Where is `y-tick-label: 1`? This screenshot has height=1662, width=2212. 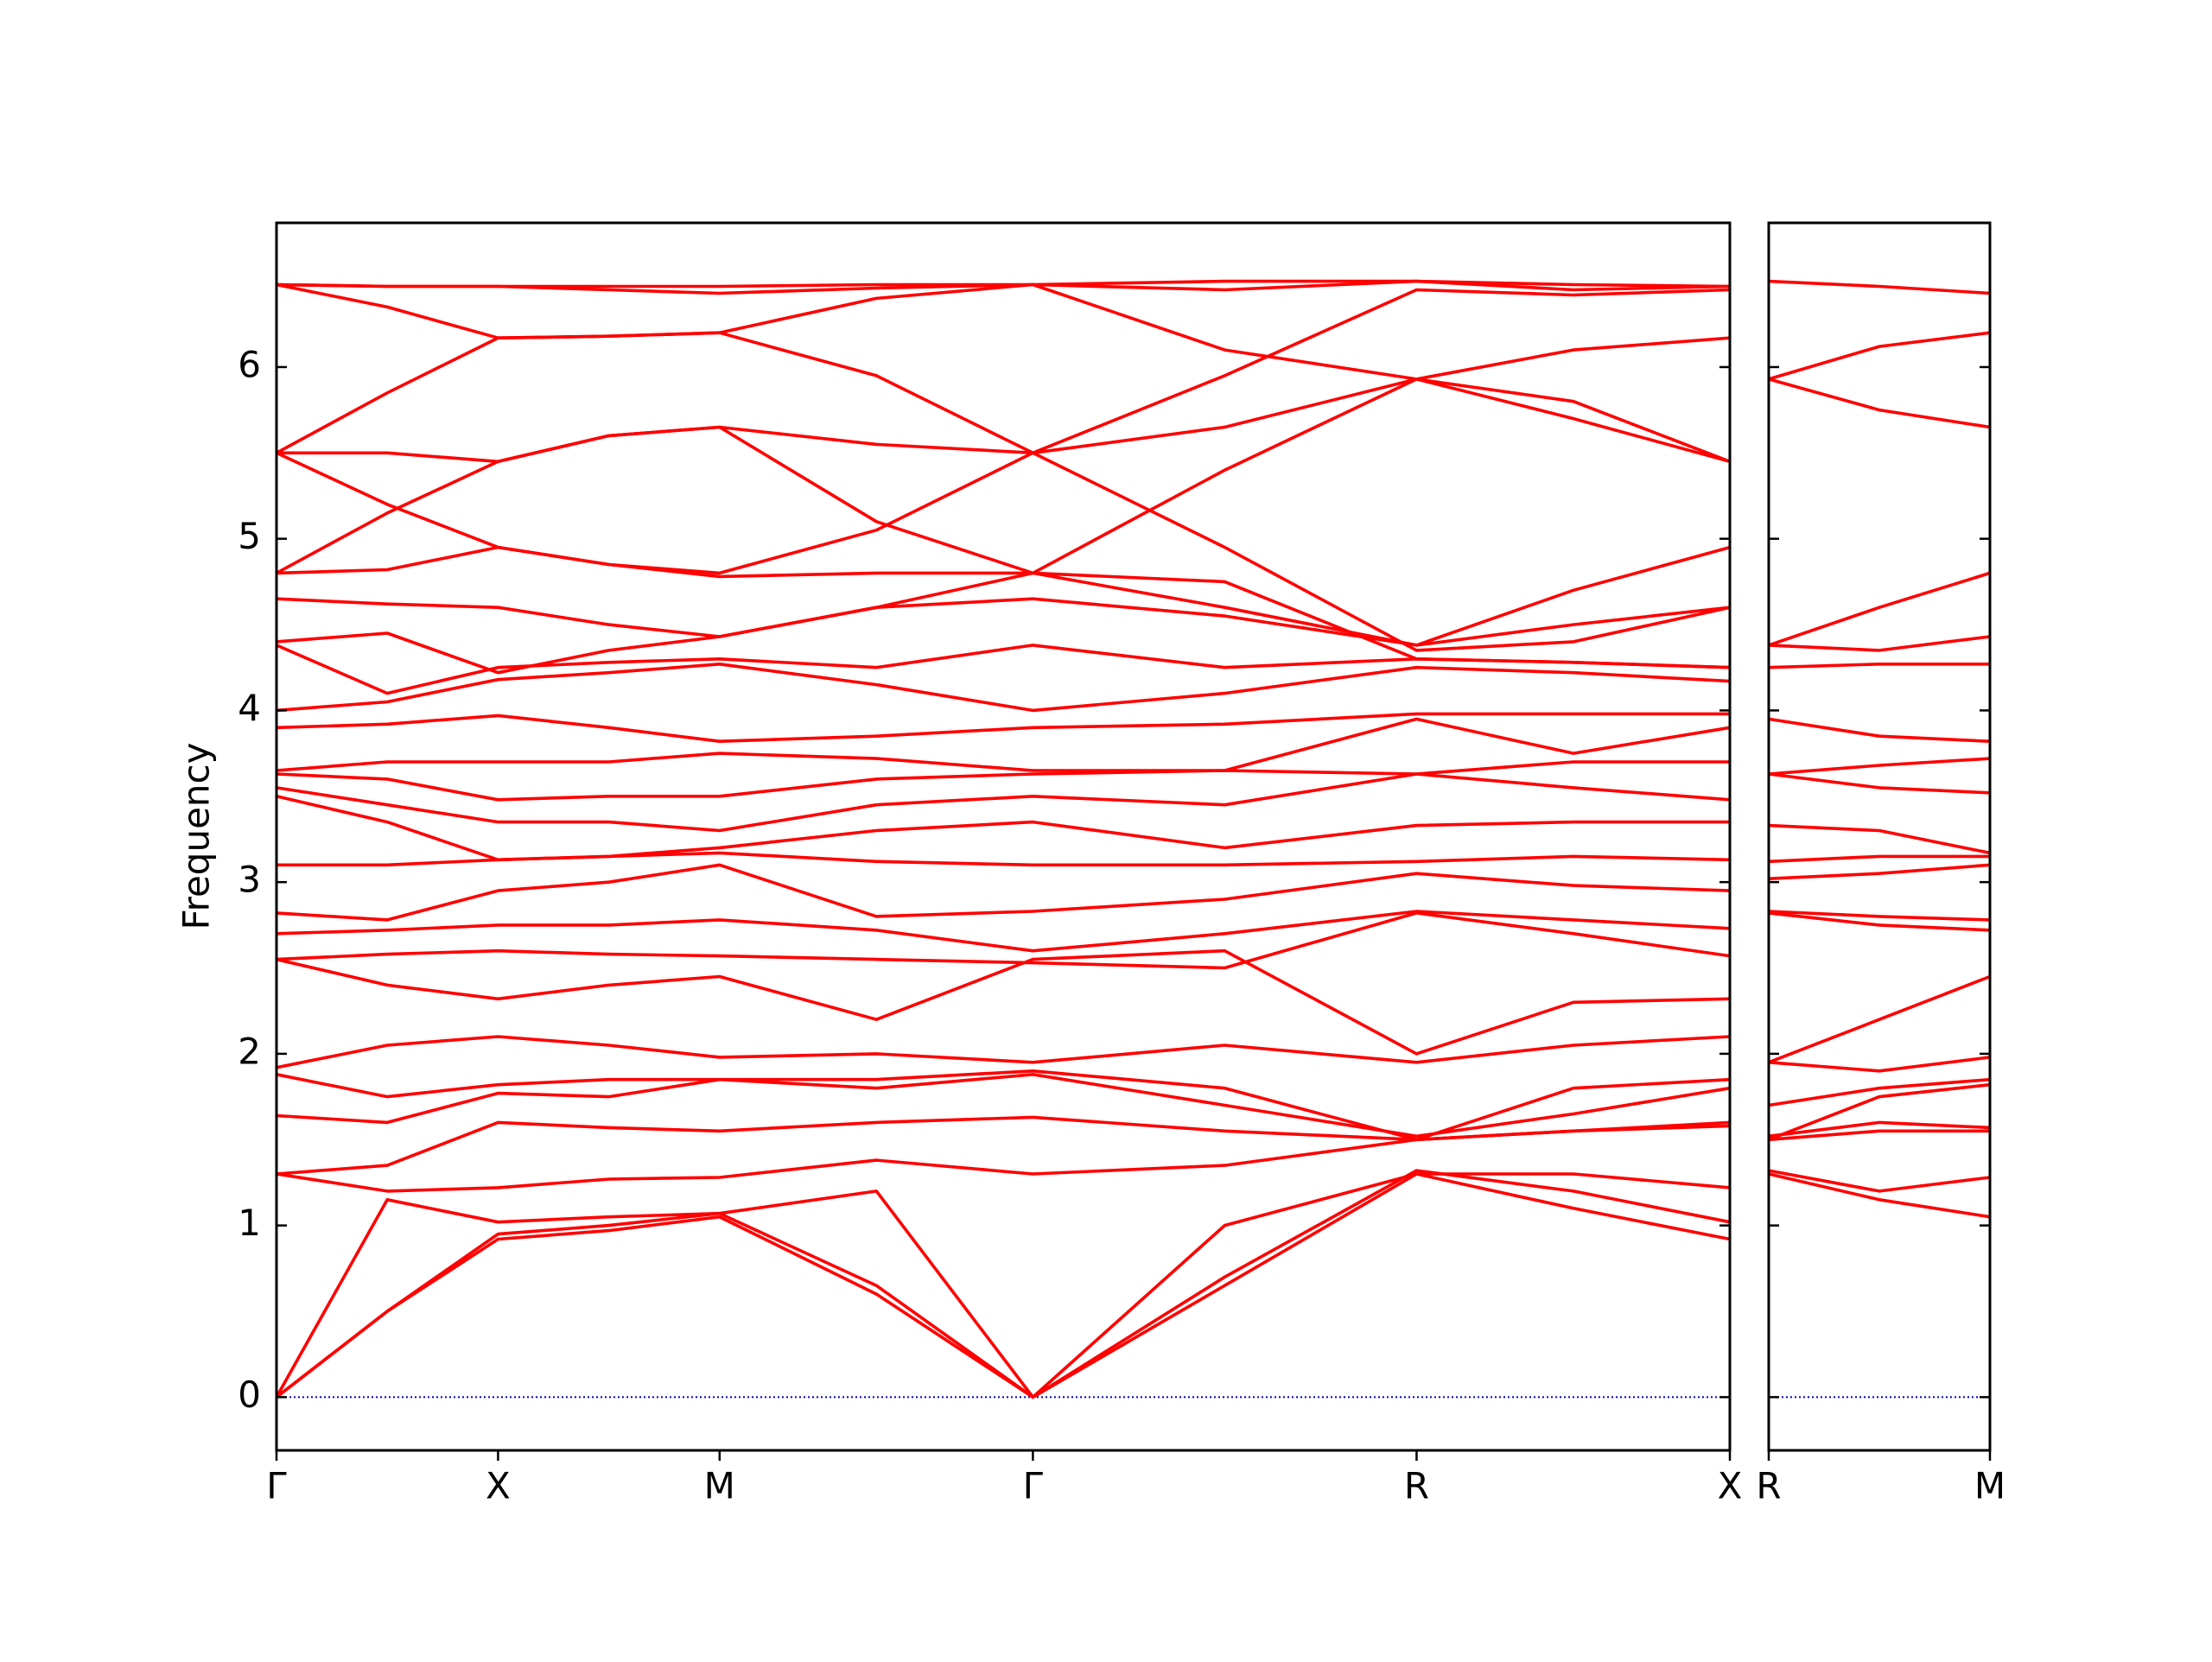 y-tick-label: 1 is located at coordinates (249, 1223).